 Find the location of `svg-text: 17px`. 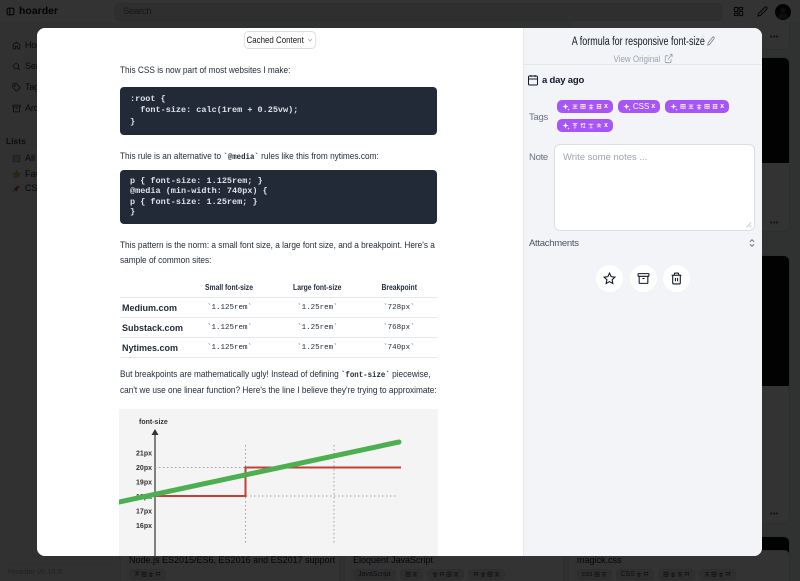

svg-text: 17px is located at coordinates (144, 512).